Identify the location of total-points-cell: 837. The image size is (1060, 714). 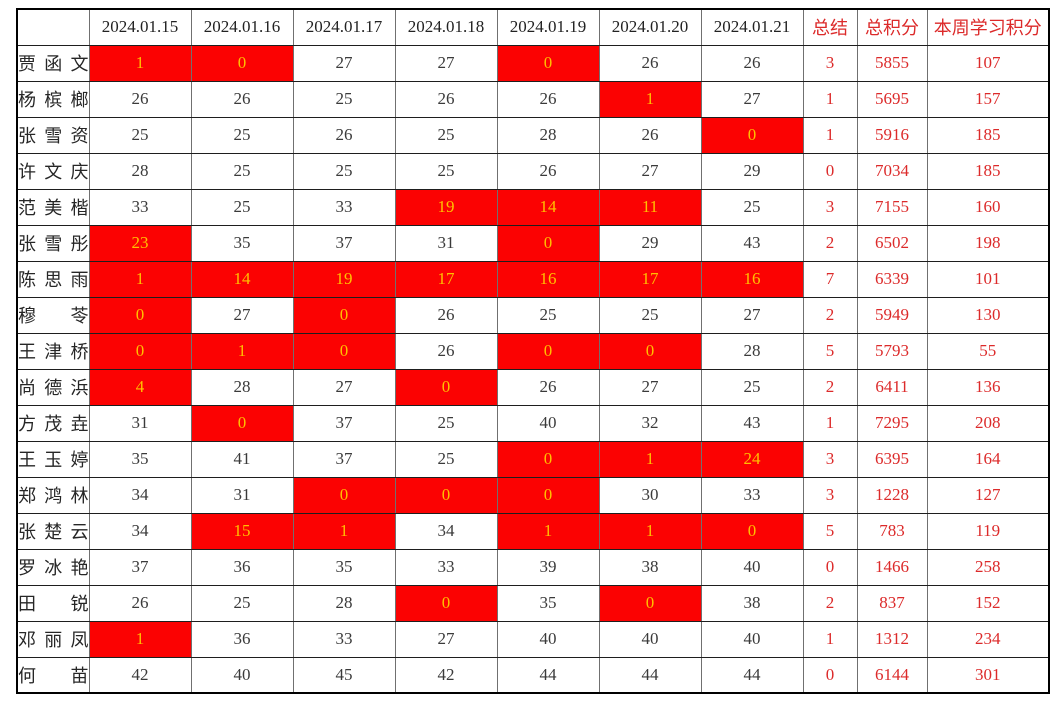
(892, 603).